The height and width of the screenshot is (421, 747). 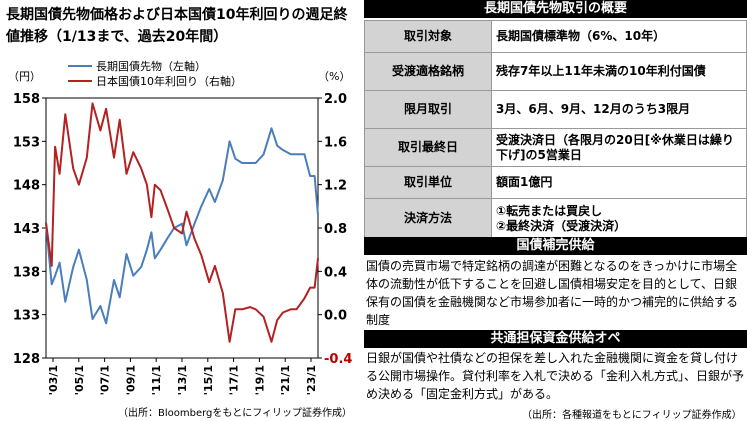 I want to click on row-label: 受渡適格銘柄, so click(x=428, y=71).